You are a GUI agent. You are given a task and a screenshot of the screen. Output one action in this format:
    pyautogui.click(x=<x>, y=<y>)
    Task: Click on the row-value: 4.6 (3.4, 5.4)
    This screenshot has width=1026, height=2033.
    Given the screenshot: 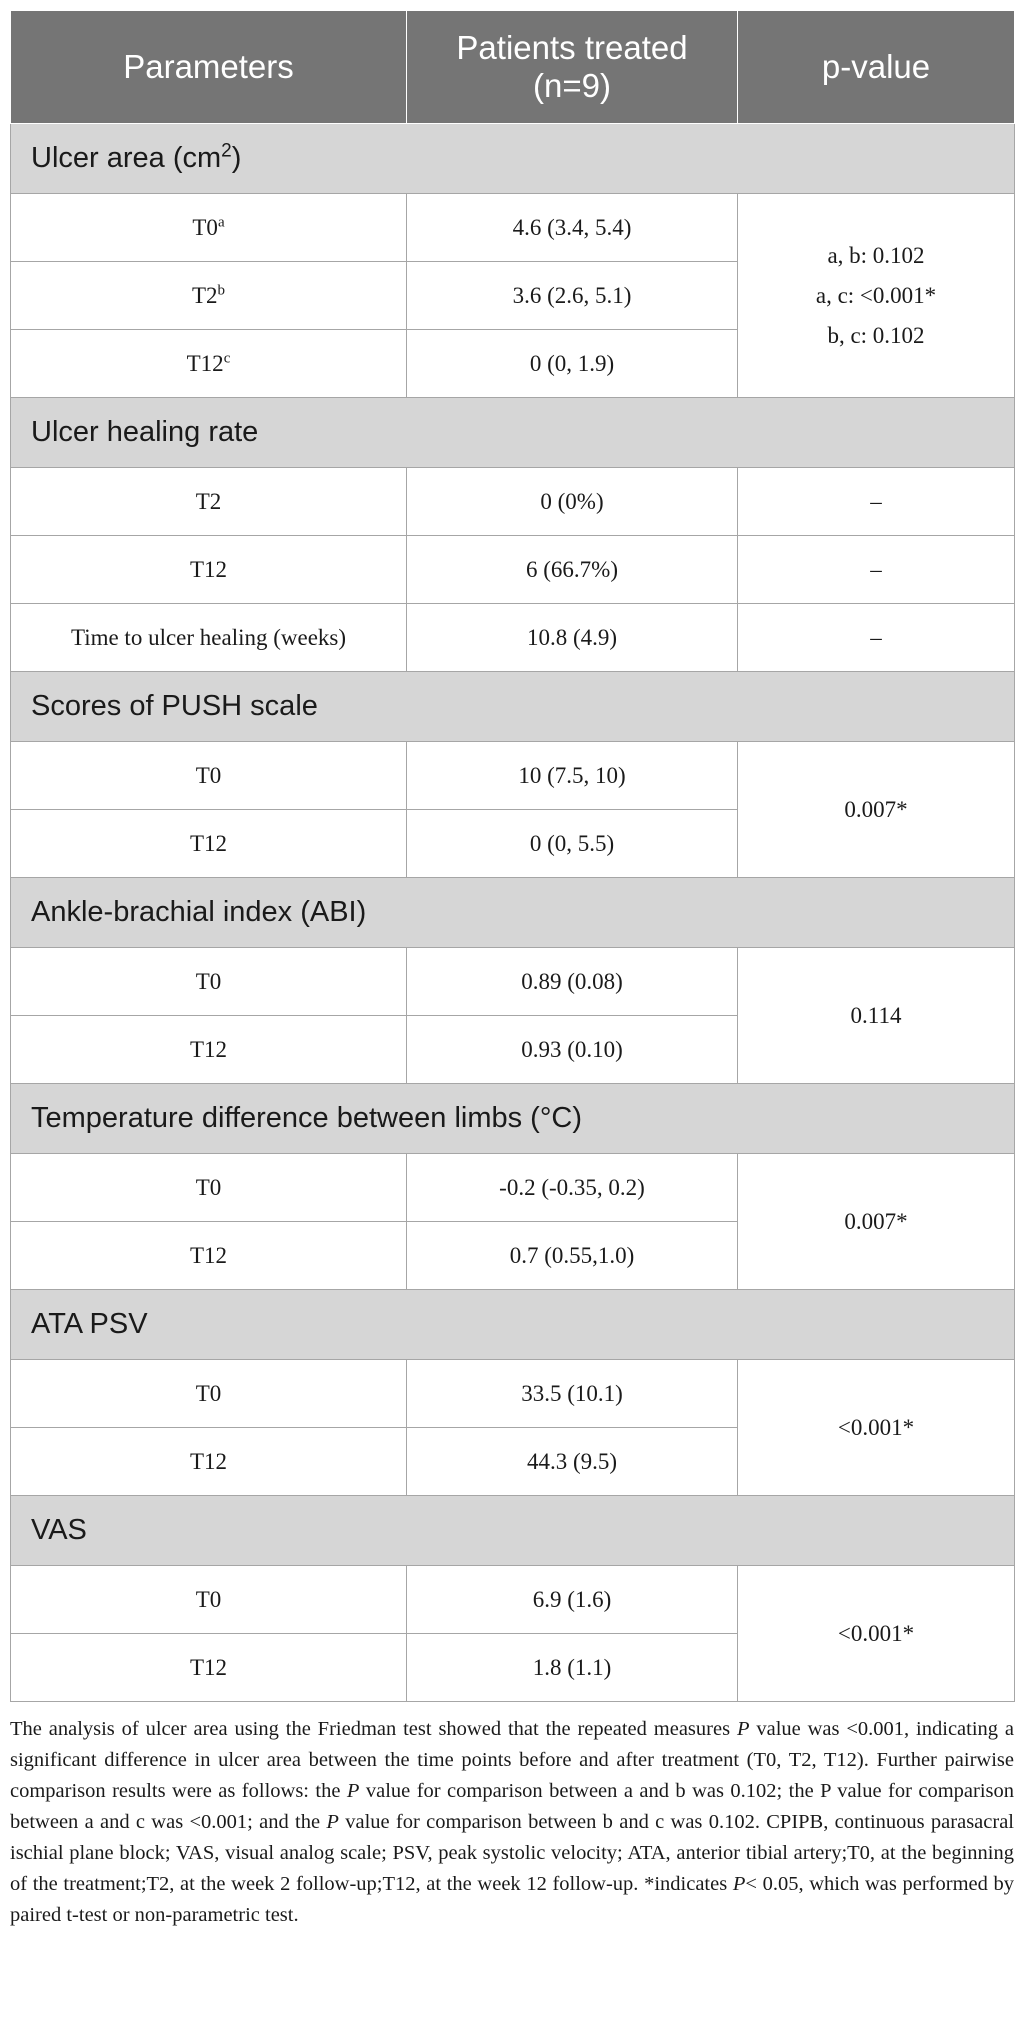 What is the action you would take?
    pyautogui.click(x=572, y=227)
    